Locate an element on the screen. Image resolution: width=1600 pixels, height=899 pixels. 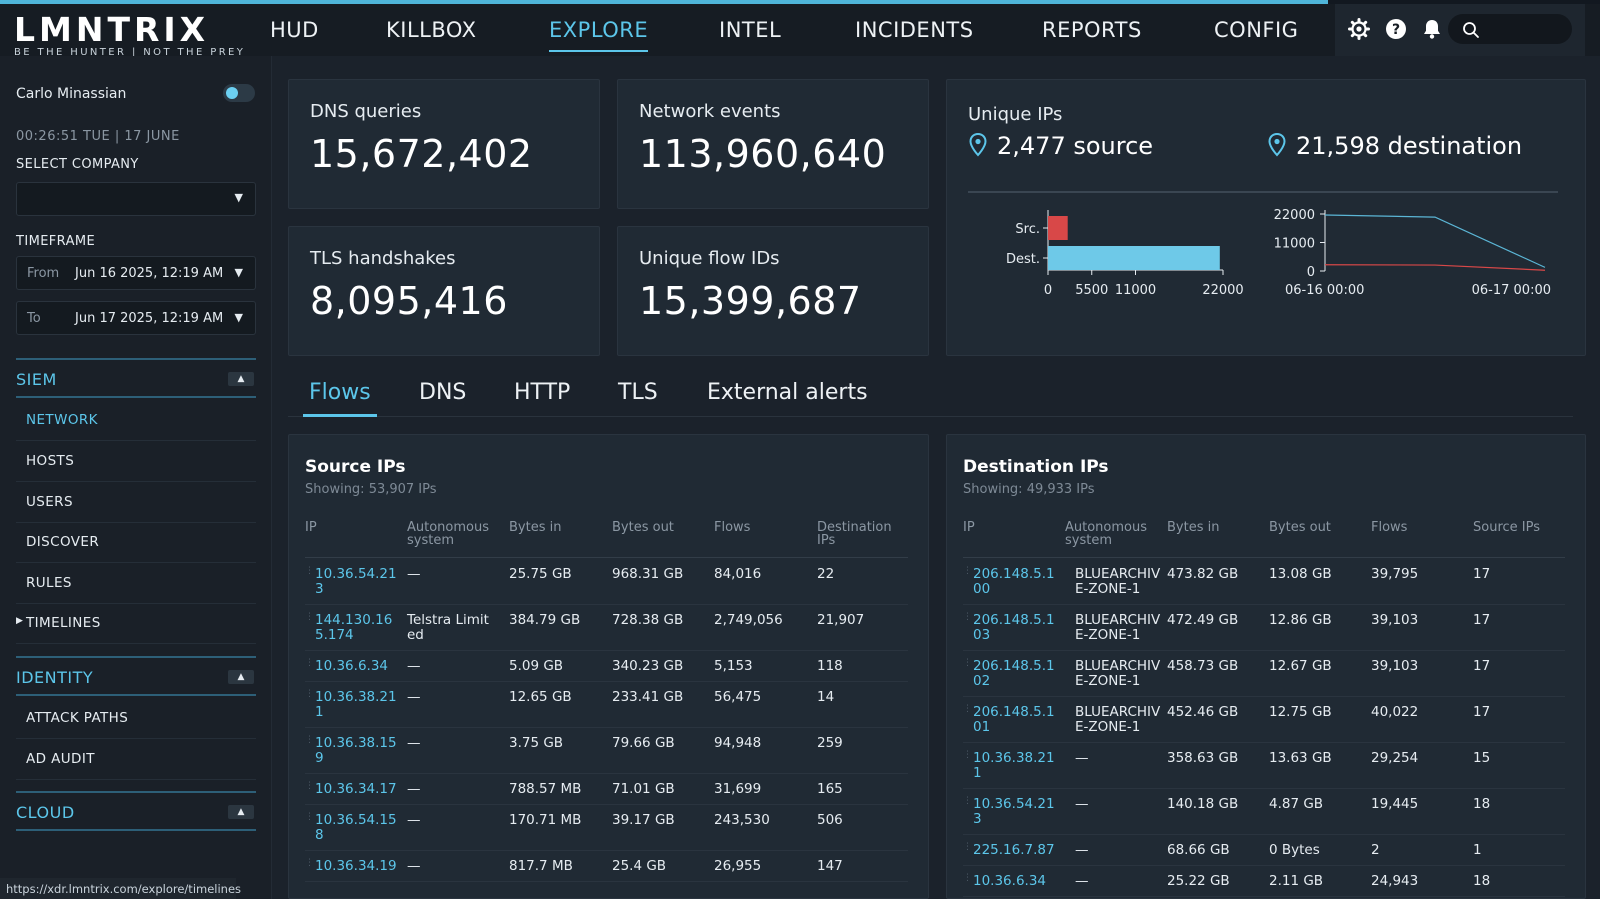
timeframe-to-select: To Jun 17 2025, 12:19 AM ▼ is located at coordinates (136, 318).